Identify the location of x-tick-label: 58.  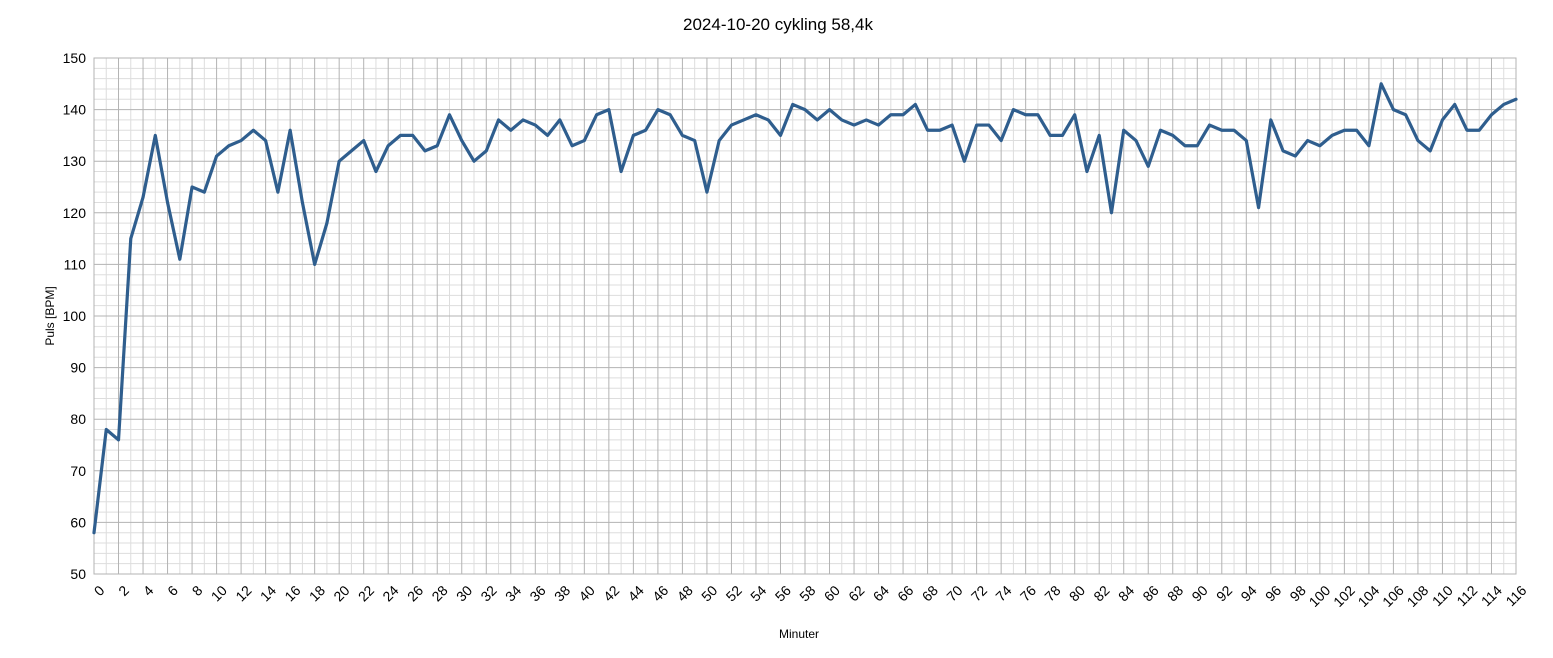
(807, 593).